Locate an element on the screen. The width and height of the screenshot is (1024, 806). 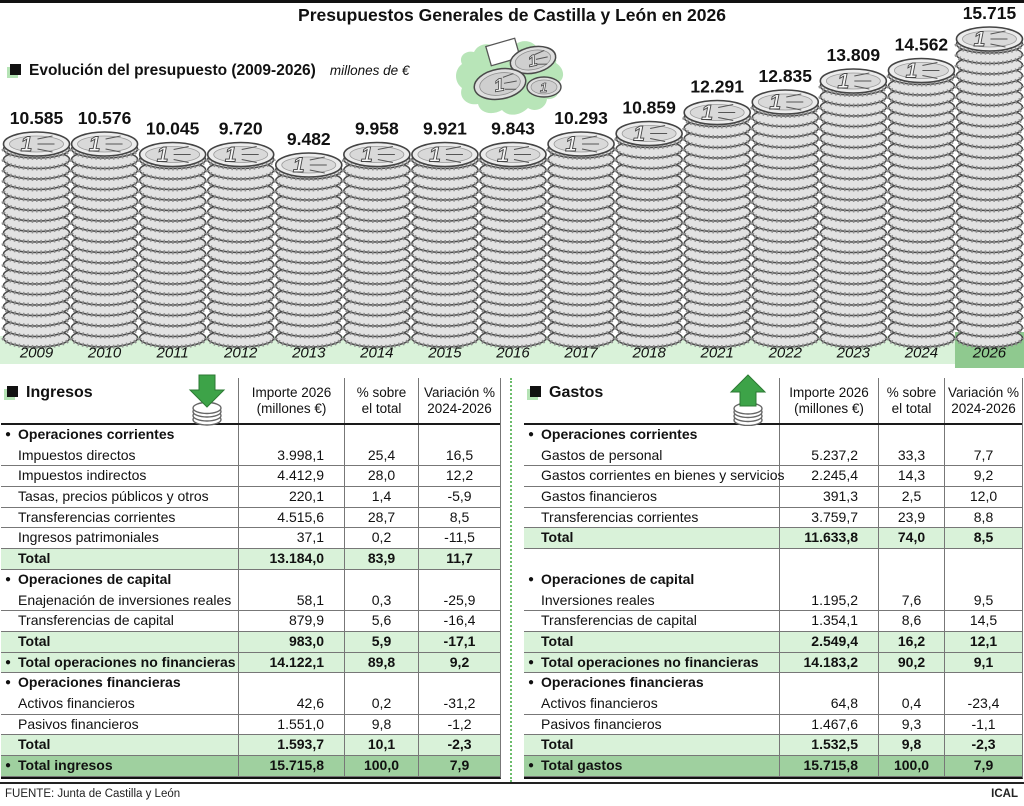
coin-stack-2016: 1 9.843 is located at coordinates (512, 234).